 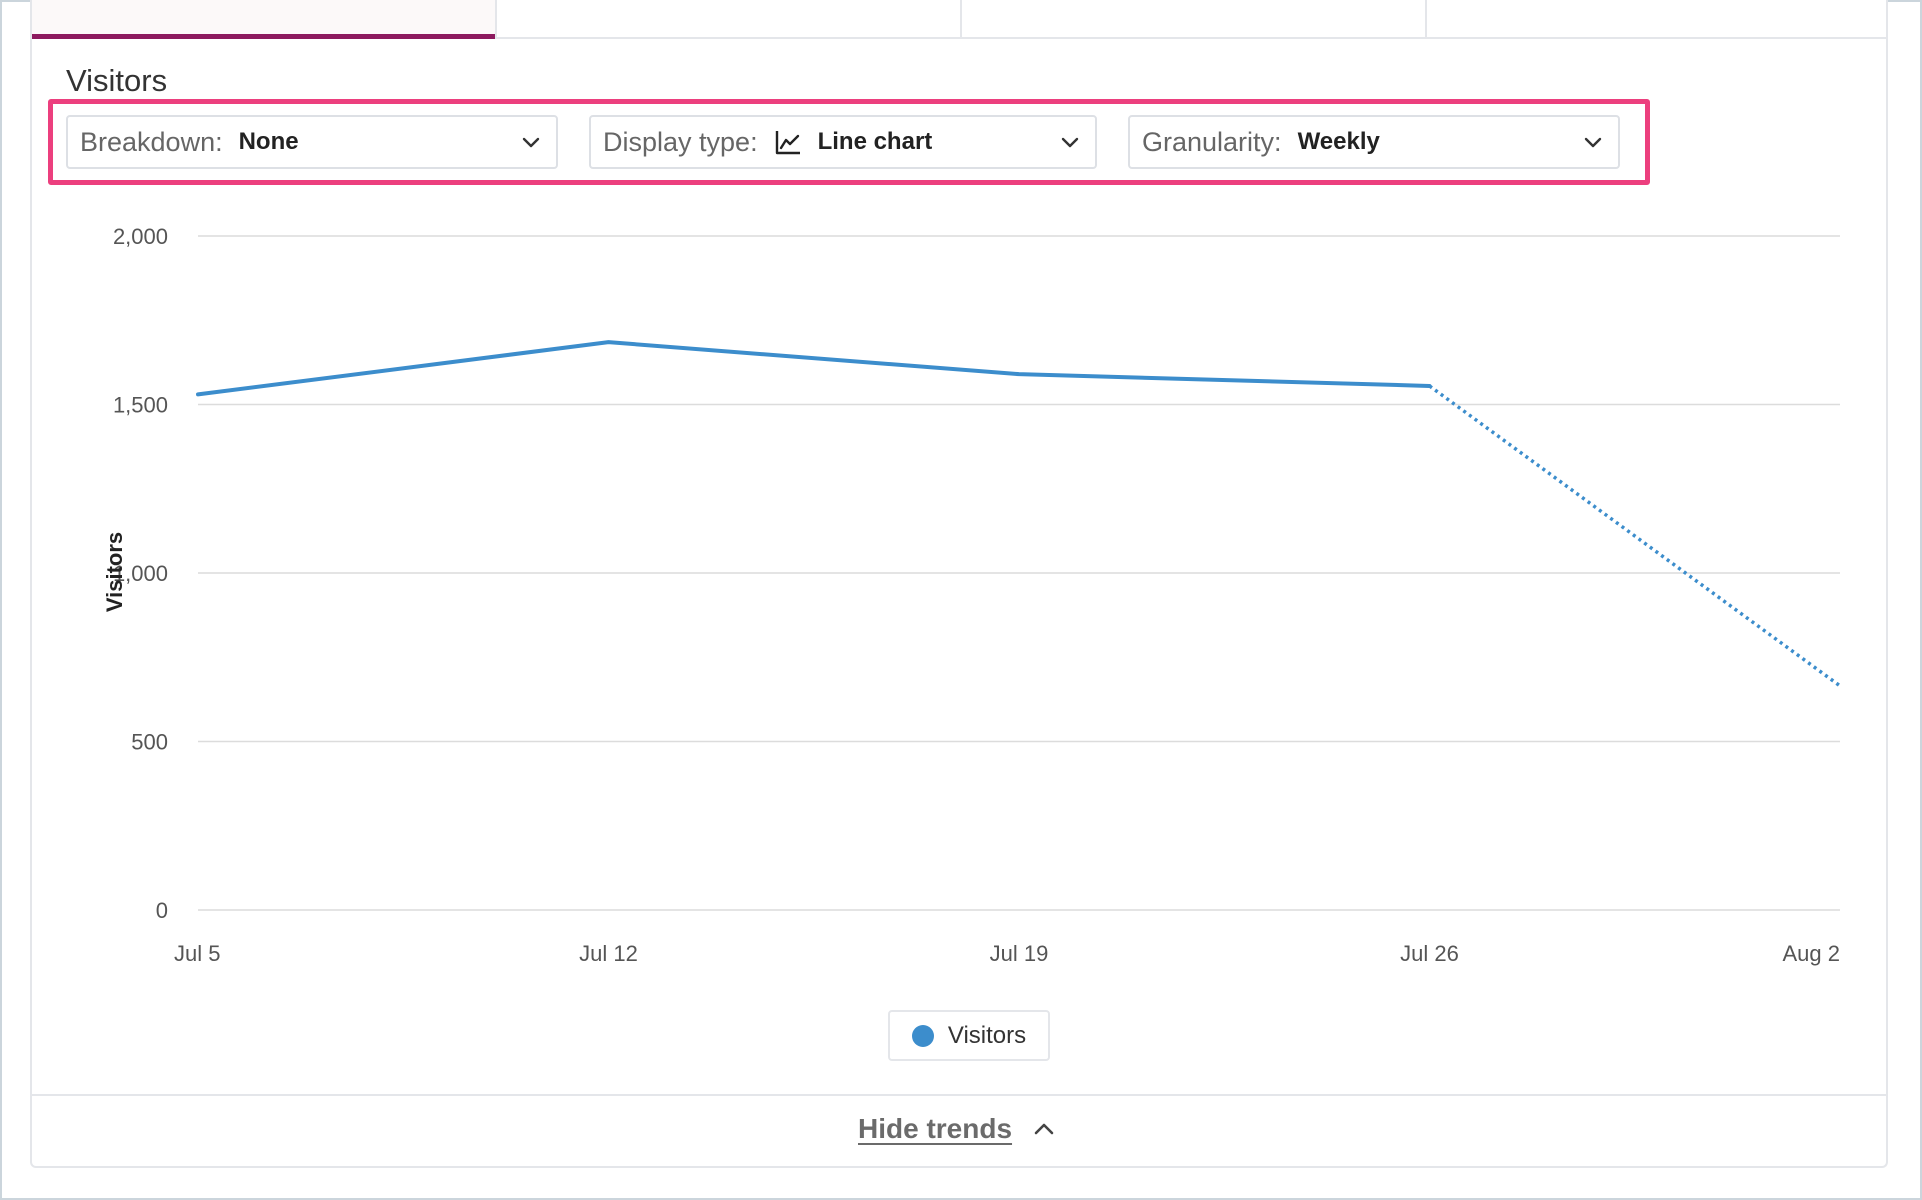 I want to click on controls-highlight, so click(x=849, y=142).